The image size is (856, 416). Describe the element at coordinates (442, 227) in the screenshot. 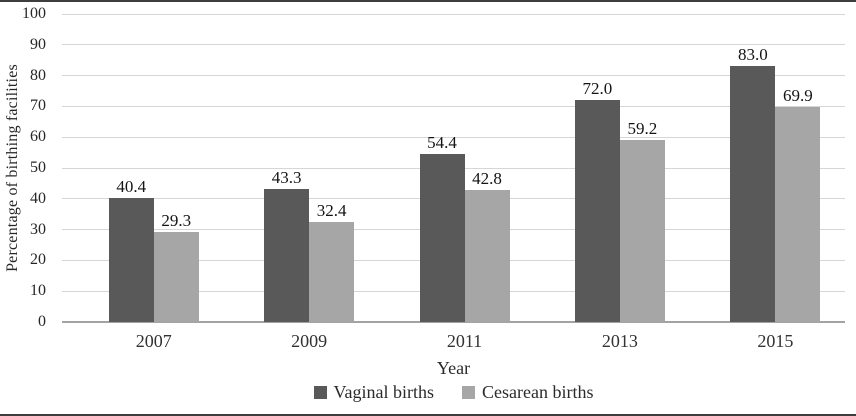

I see `bar: 54.4` at that location.